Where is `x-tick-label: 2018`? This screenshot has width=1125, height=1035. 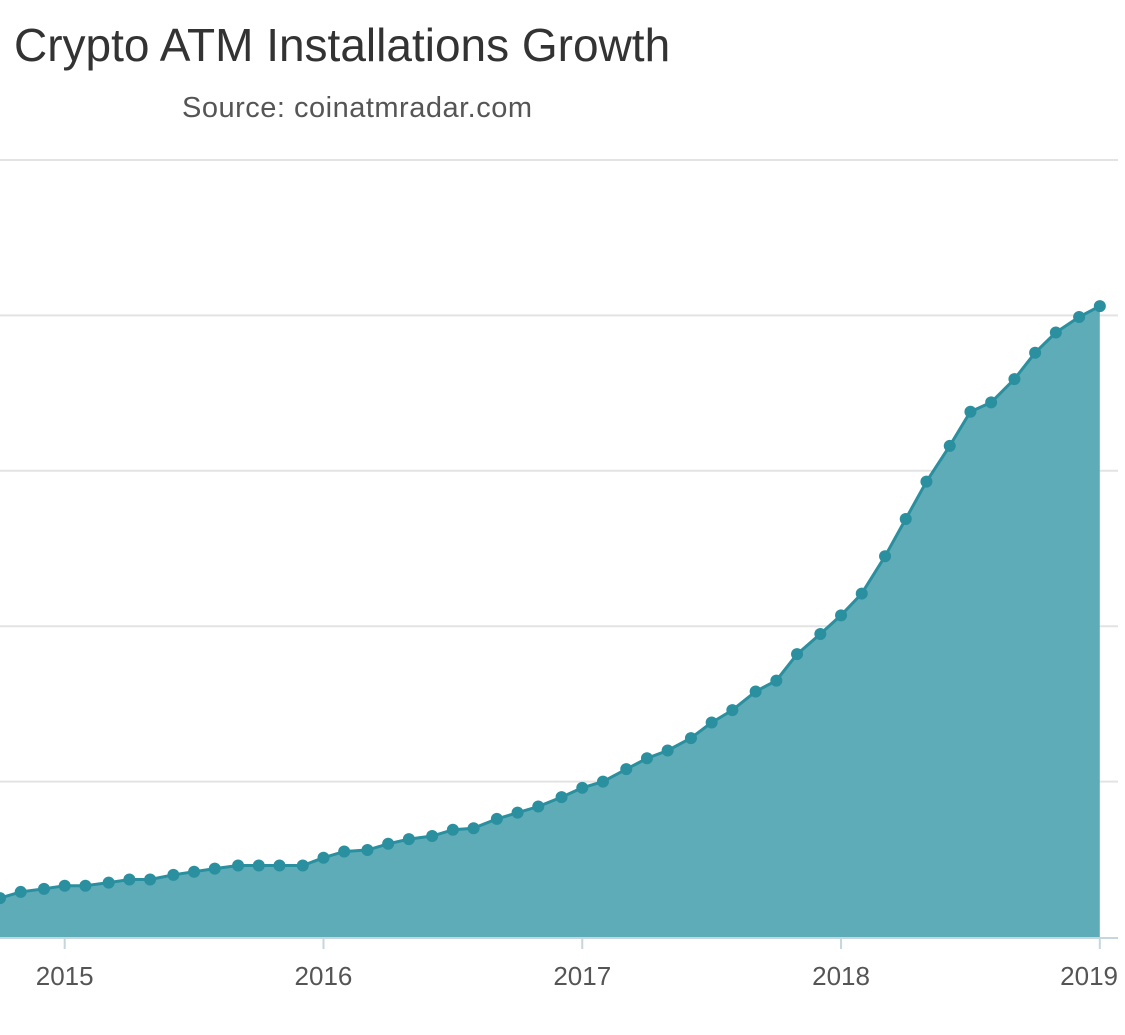 x-tick-label: 2018 is located at coordinates (841, 976).